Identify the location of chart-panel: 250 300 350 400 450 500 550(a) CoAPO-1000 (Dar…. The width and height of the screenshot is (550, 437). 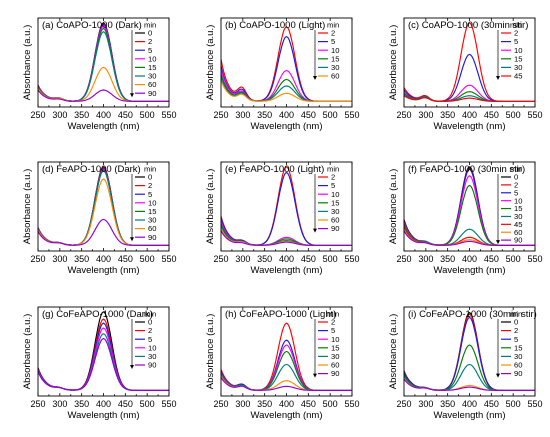
(99, 74).